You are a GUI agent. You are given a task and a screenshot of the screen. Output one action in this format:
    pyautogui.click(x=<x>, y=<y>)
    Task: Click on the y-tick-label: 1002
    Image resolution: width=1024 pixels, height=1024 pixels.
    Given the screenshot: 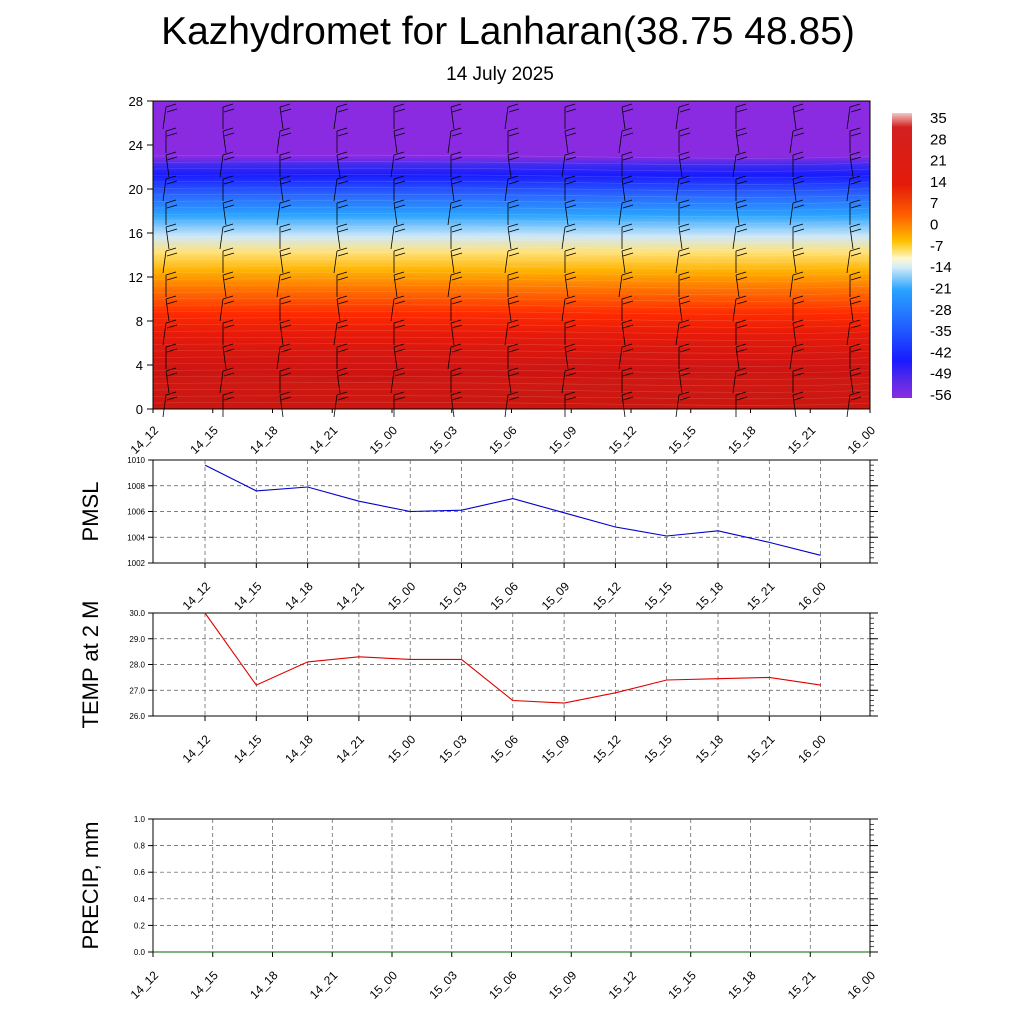 What is the action you would take?
    pyautogui.click(x=136, y=563)
    